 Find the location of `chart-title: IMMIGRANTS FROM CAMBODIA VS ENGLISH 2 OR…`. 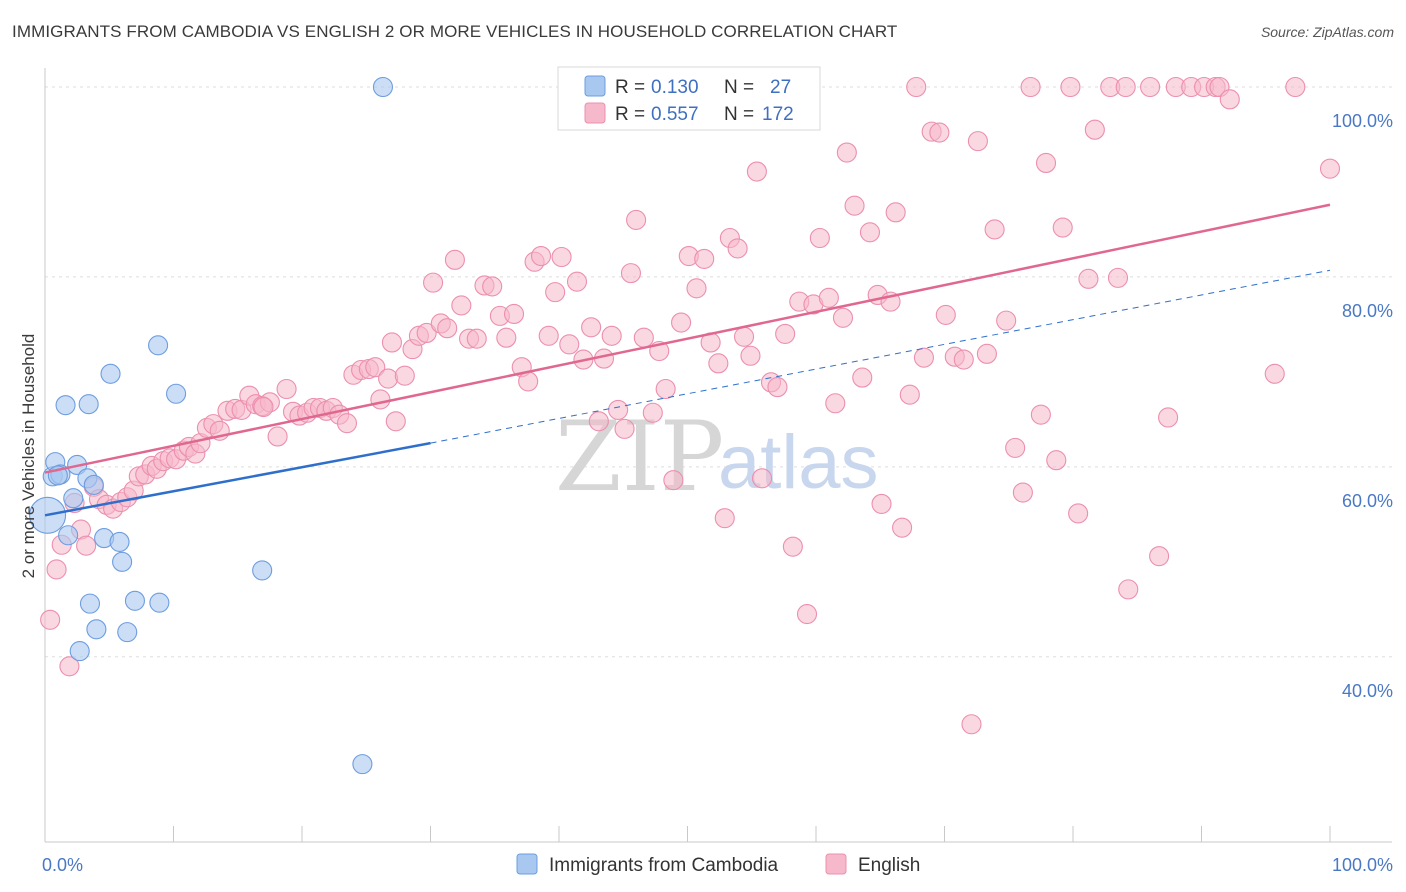

chart-title: IMMIGRANTS FROM CAMBODIA VS ENGLISH 2 OR… is located at coordinates (455, 31).